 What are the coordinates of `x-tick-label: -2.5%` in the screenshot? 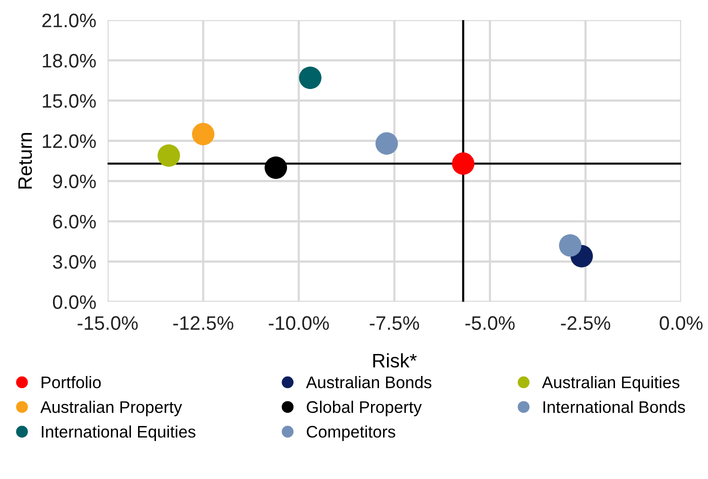 It's located at (585, 323).